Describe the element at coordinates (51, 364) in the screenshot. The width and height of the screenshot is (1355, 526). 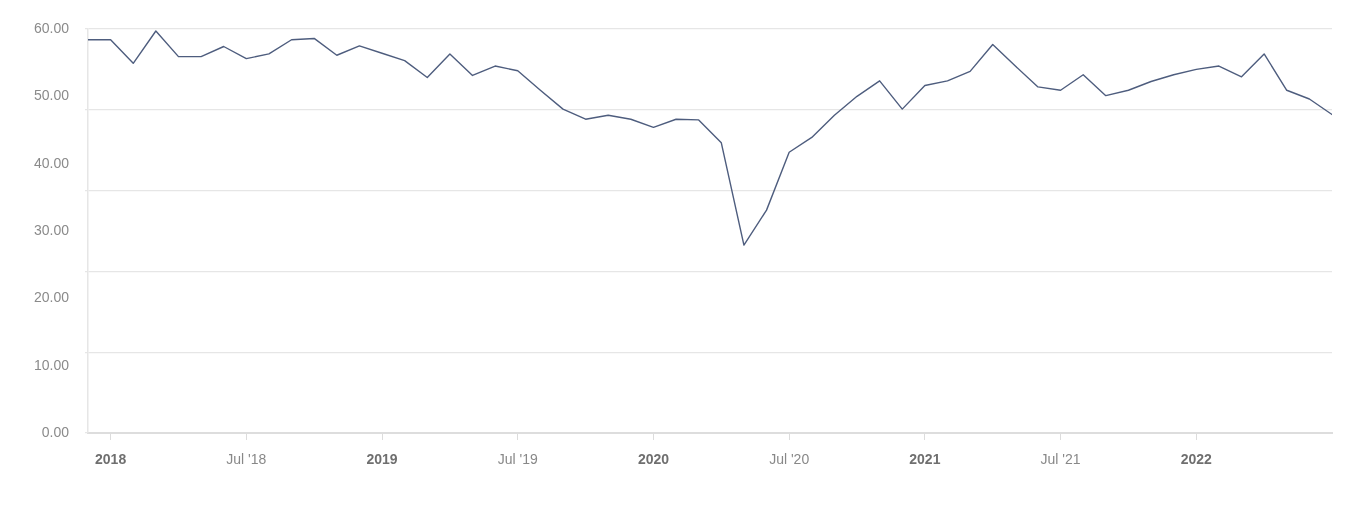
I see `y-tick-label: 10.00` at that location.